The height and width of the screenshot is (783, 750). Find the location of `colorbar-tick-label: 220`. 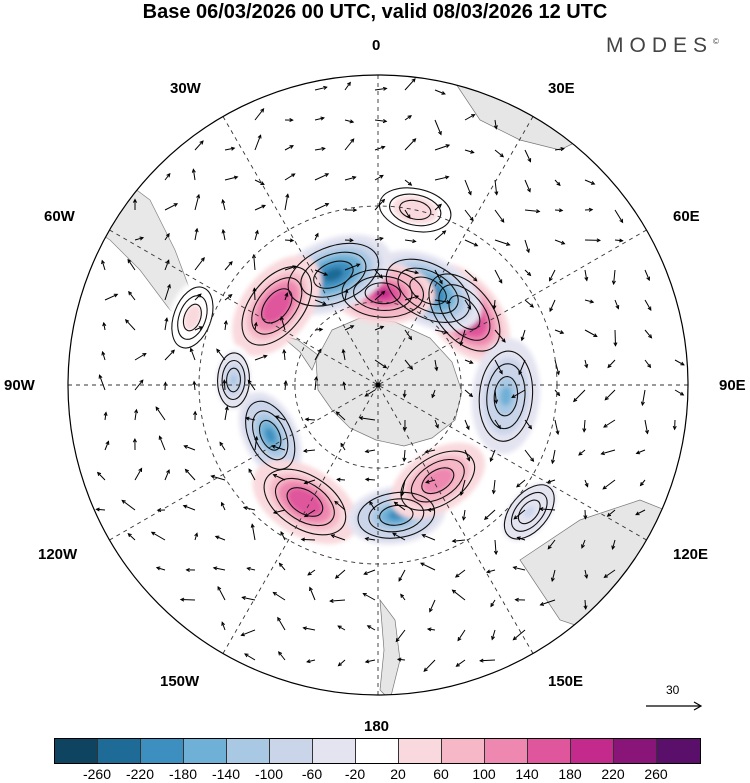

colorbar-tick-label: 220 is located at coordinates (613, 774).